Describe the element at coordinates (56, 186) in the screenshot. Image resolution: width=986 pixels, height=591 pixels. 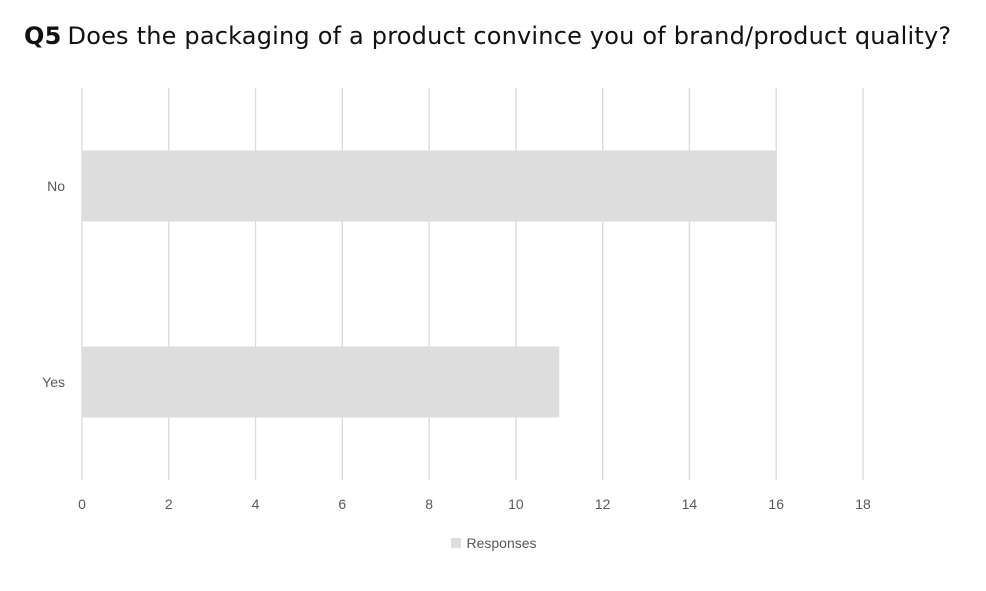
I see `category-label-no: No` at that location.